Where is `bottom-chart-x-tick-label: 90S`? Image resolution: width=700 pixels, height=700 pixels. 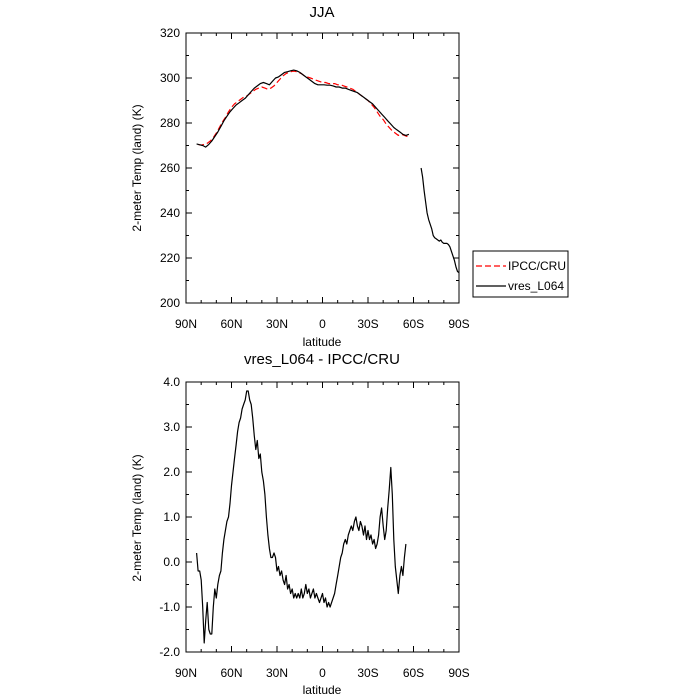 bottom-chart-x-tick-label: 90S is located at coordinates (458, 673).